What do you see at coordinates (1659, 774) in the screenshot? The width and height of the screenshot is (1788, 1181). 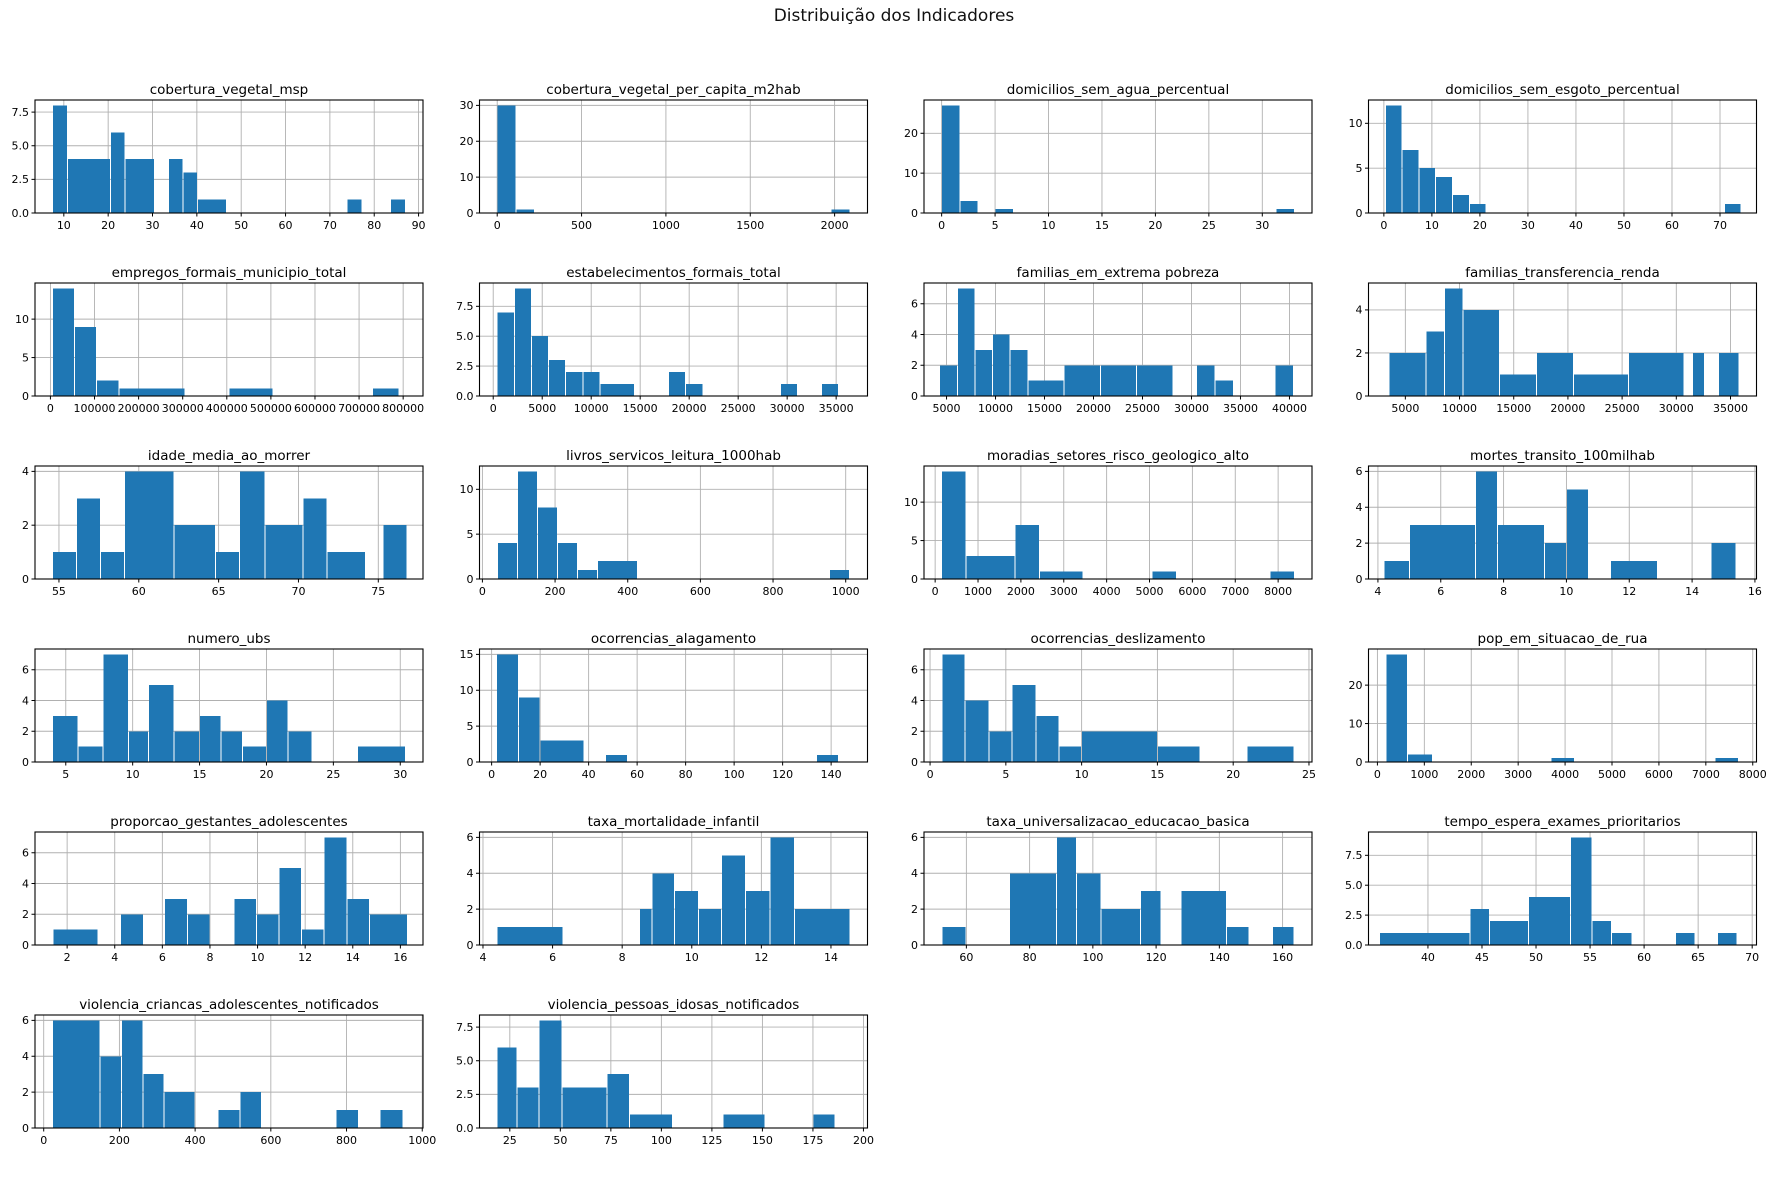 I see `x-tick-label: 6000` at bounding box center [1659, 774].